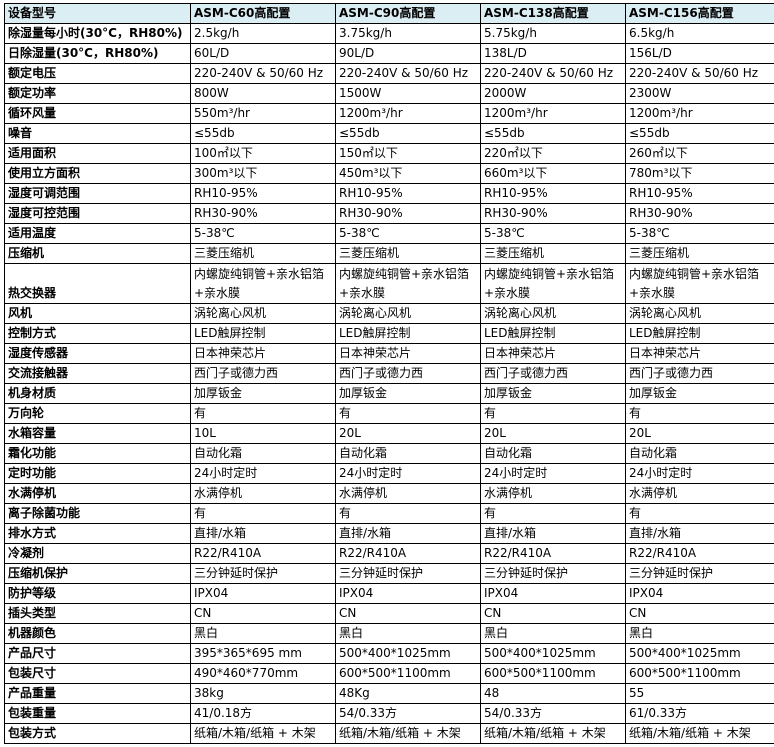 The height and width of the screenshot is (747, 774). I want to click on spec-value: 395*365*695 mm, so click(263, 653).